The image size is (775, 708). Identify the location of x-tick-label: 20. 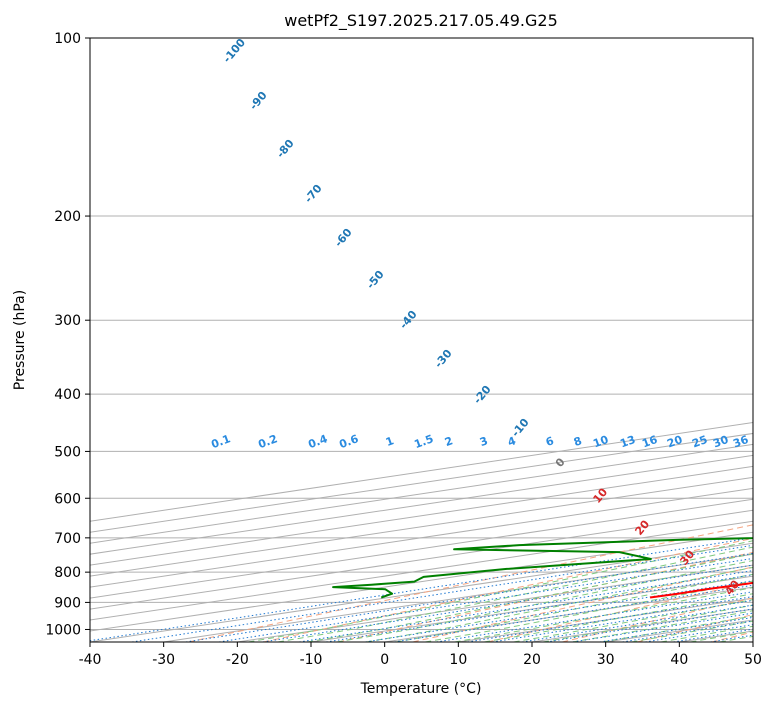
(532, 660).